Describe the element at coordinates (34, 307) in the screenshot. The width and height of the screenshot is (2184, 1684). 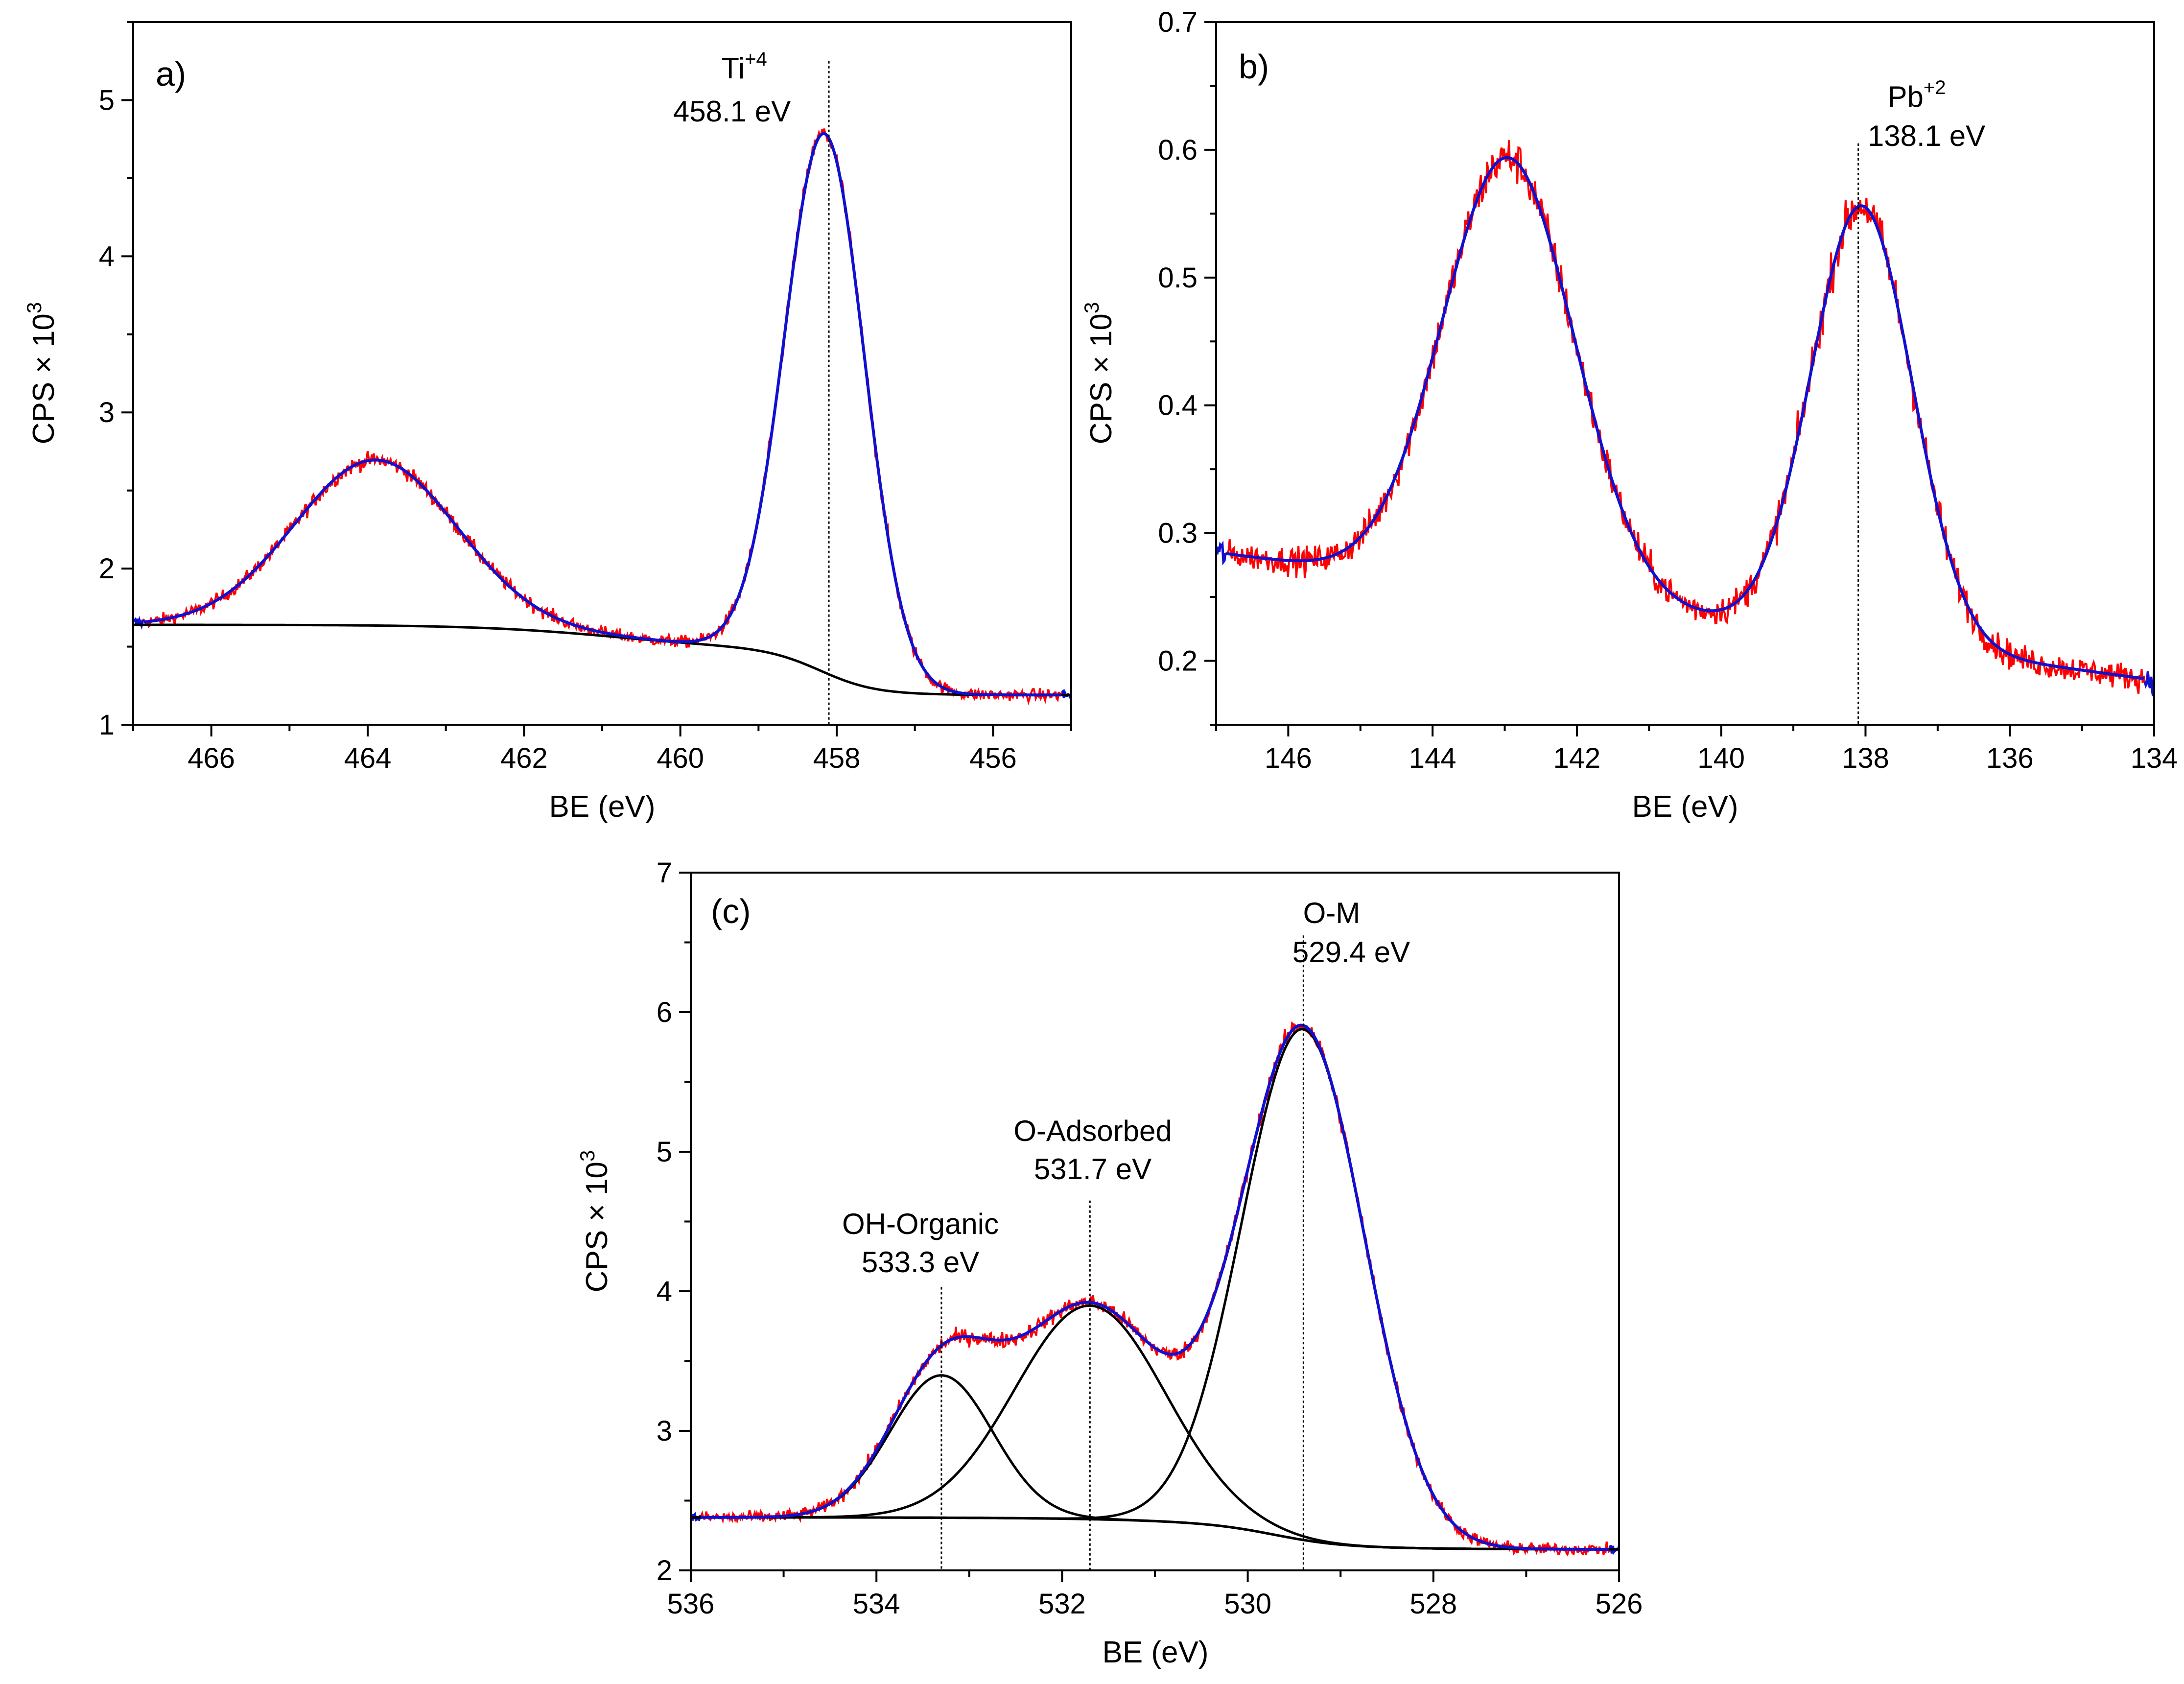
I see `panel-a-ylabel-exp: 3` at that location.